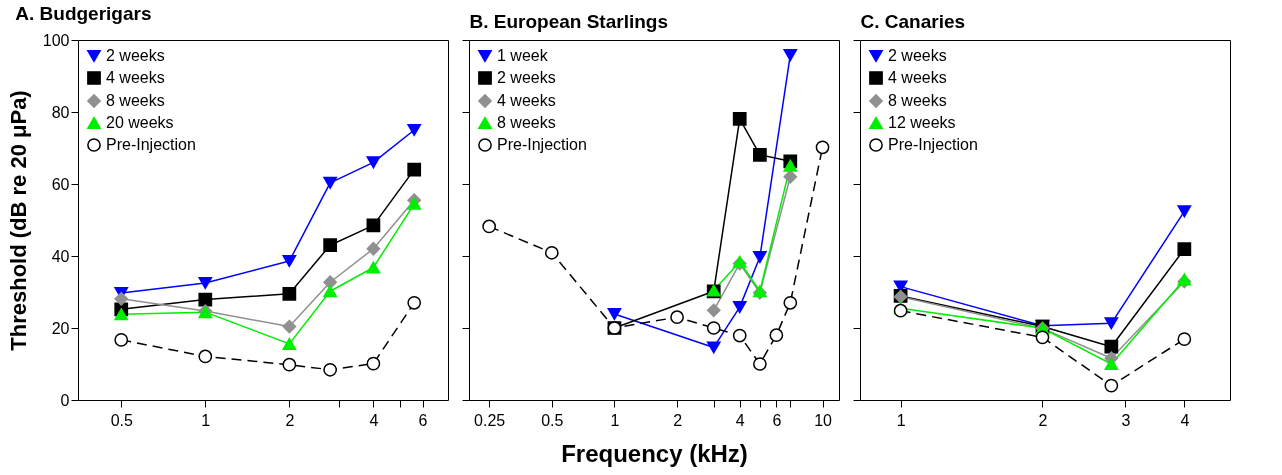  I want to click on y-tick-label: 40, so click(60, 256).